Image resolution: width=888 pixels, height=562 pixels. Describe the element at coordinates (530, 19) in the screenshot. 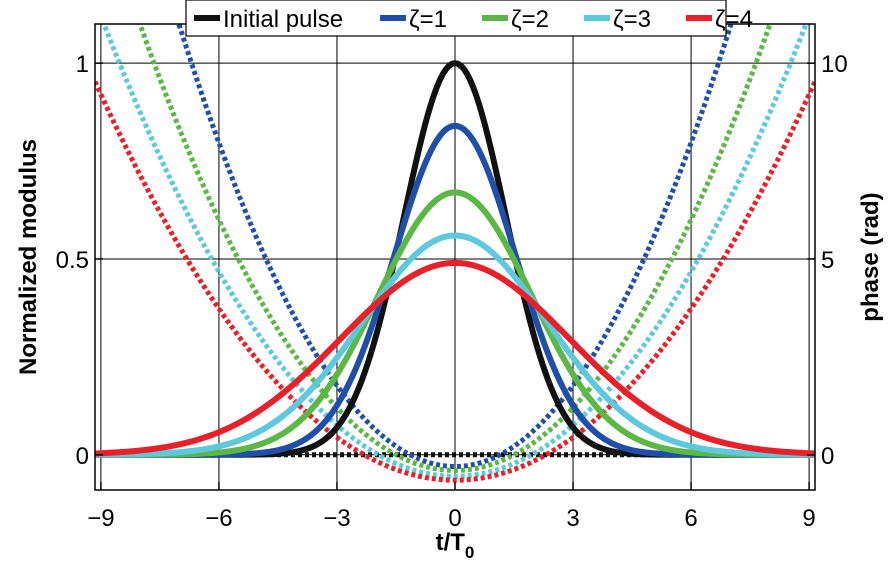

I see `legend-label: ζ=2` at that location.